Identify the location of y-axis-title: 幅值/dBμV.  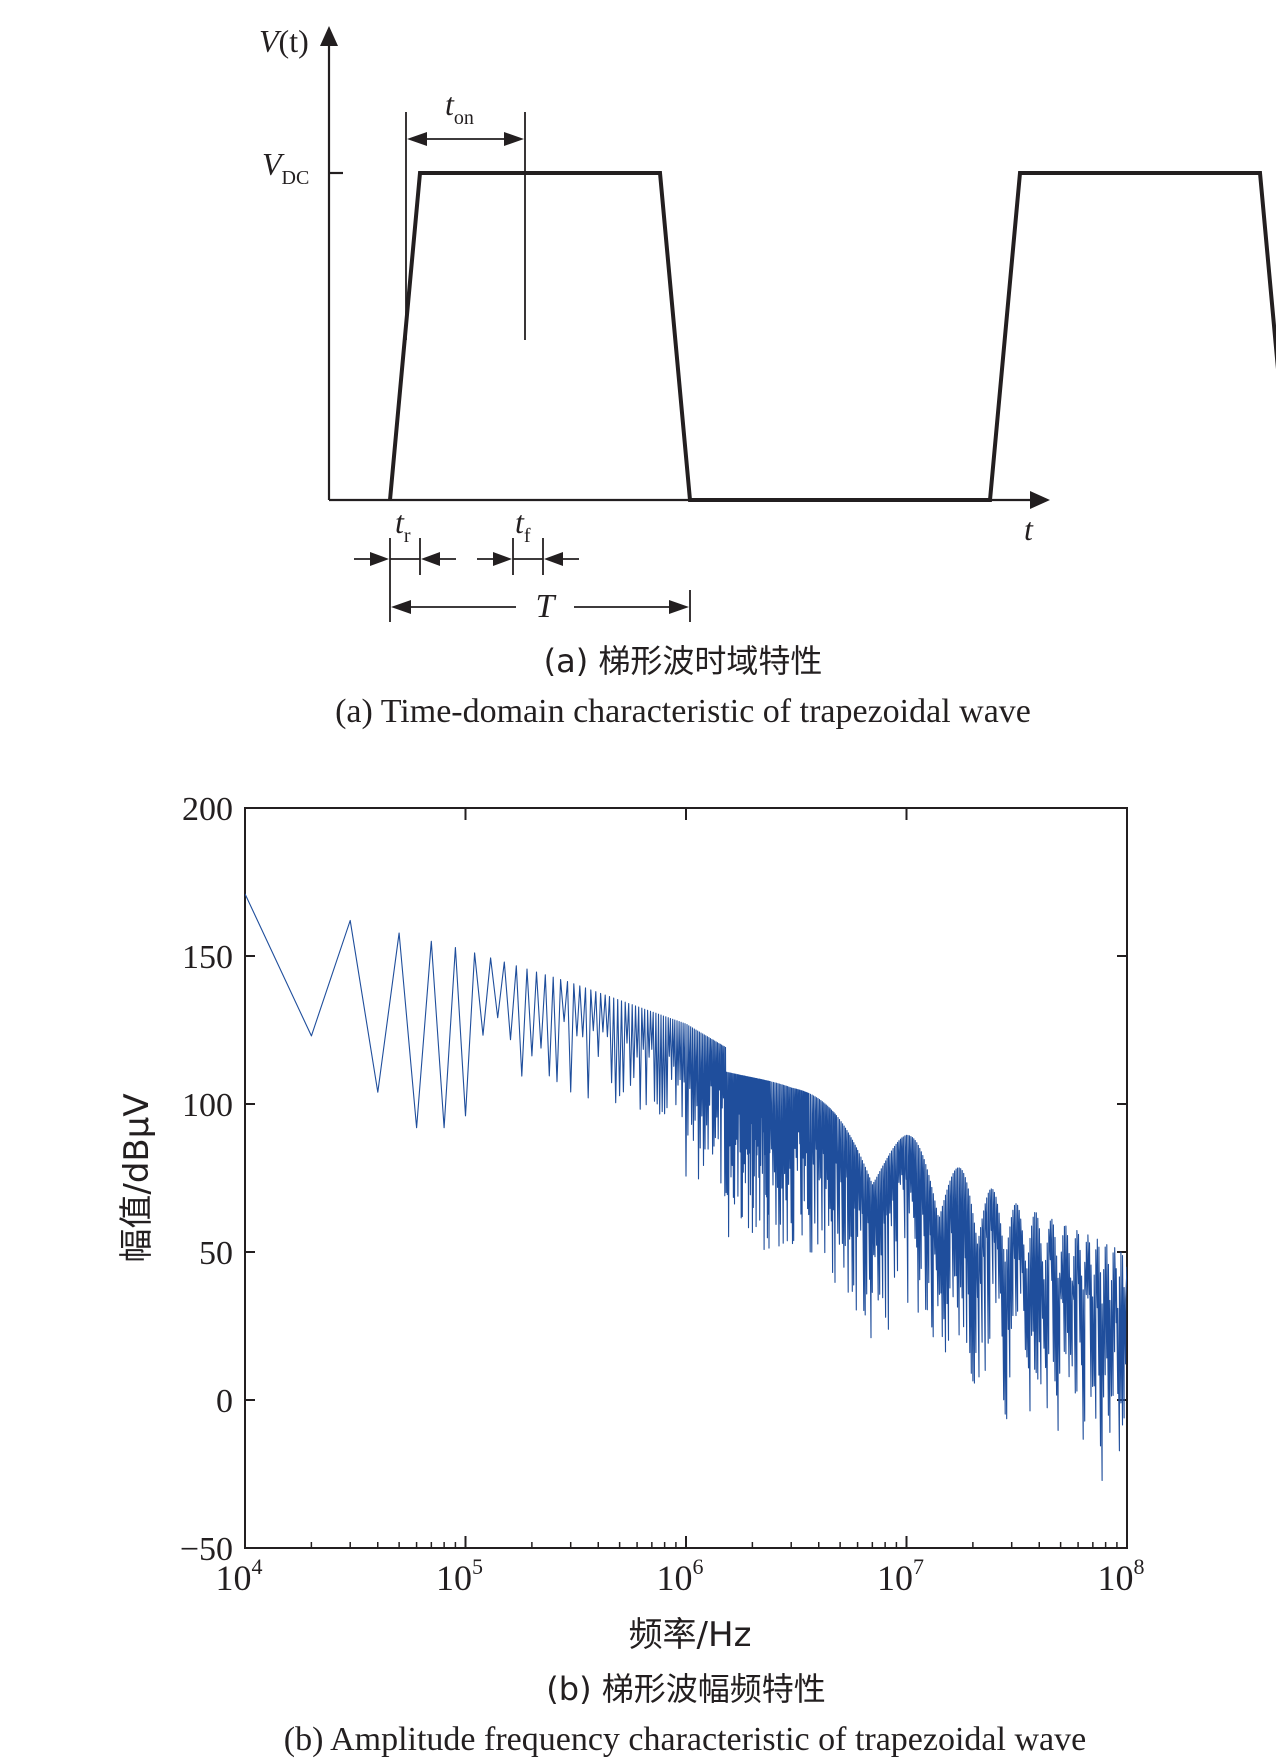
(137, 1177).